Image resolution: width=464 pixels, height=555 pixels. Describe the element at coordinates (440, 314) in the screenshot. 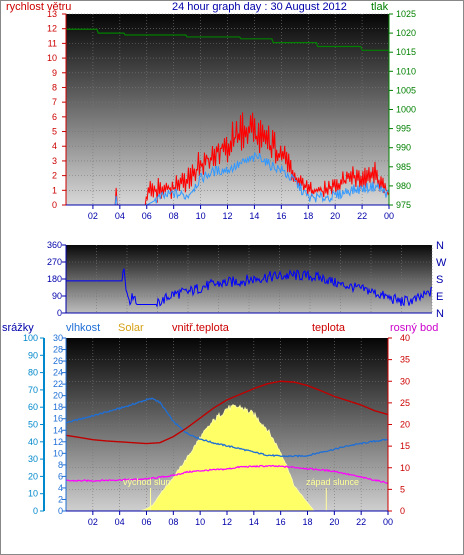

I see `compass-label: N` at that location.